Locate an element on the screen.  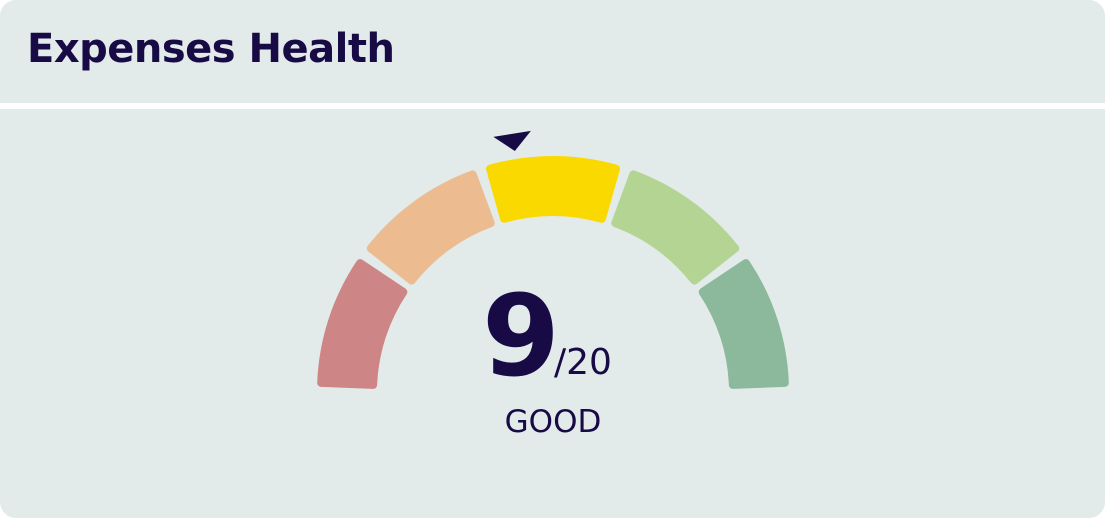
gauge-pointer is located at coordinates (512, 141).